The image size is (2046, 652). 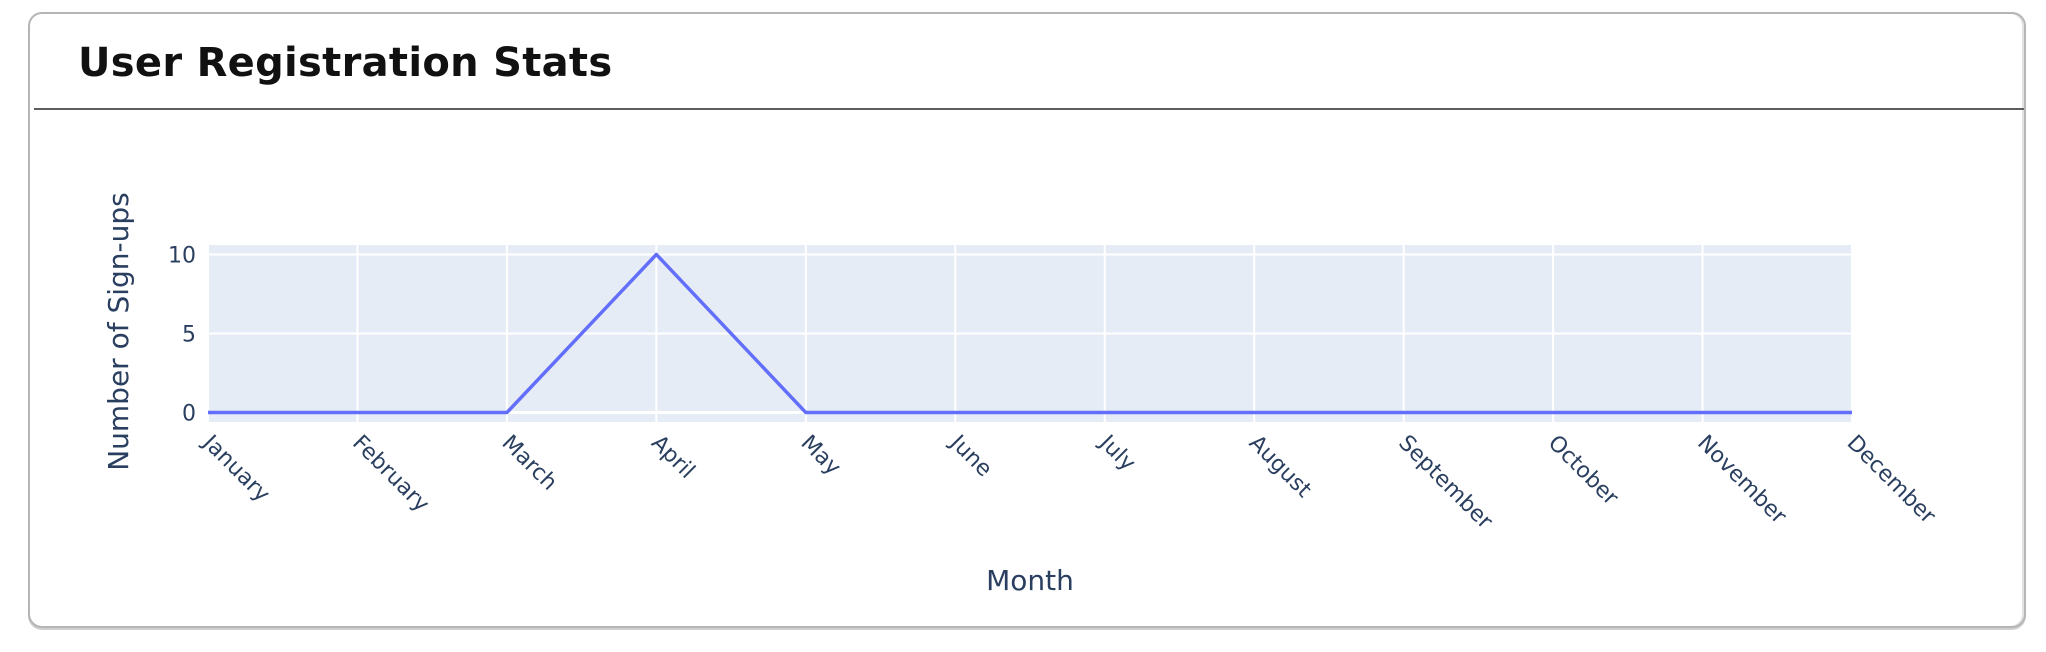 What do you see at coordinates (970, 455) in the screenshot?
I see `x-tick-label: June` at bounding box center [970, 455].